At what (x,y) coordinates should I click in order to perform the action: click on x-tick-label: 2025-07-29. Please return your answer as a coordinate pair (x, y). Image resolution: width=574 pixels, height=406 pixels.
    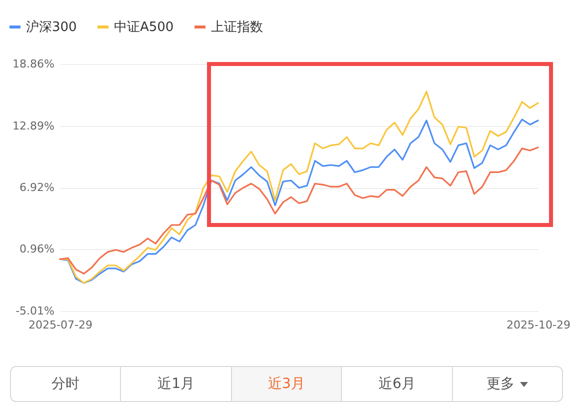
    Looking at the image, I should click on (60, 325).